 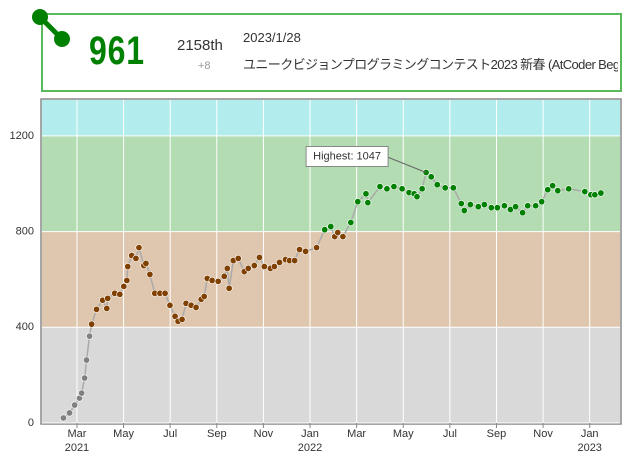 I want to click on rating-band, so click(x=331, y=118).